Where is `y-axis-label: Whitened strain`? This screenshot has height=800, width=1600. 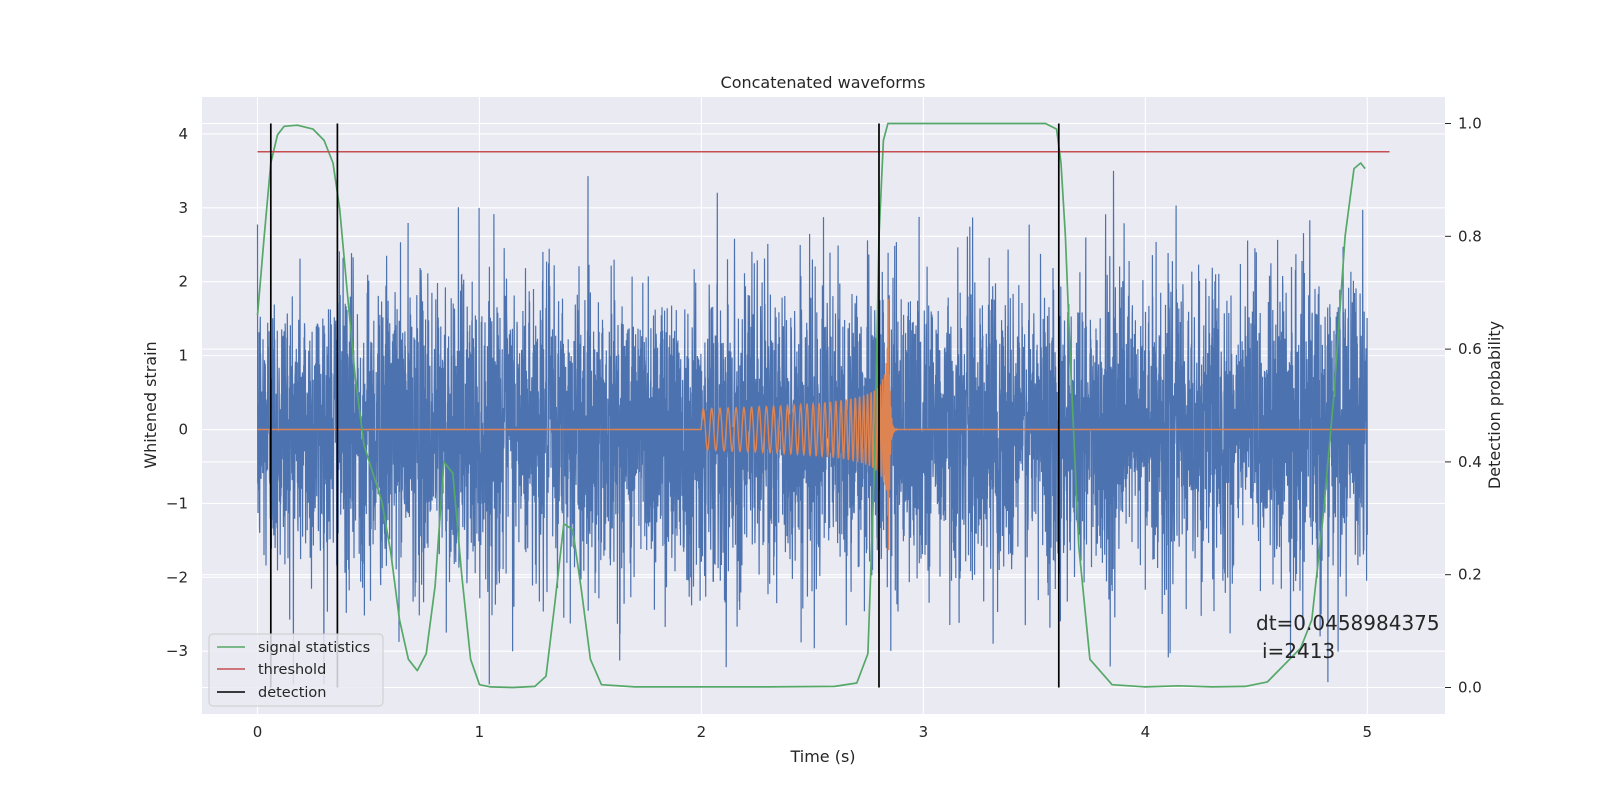 y-axis-label: Whitened strain is located at coordinates (150, 404).